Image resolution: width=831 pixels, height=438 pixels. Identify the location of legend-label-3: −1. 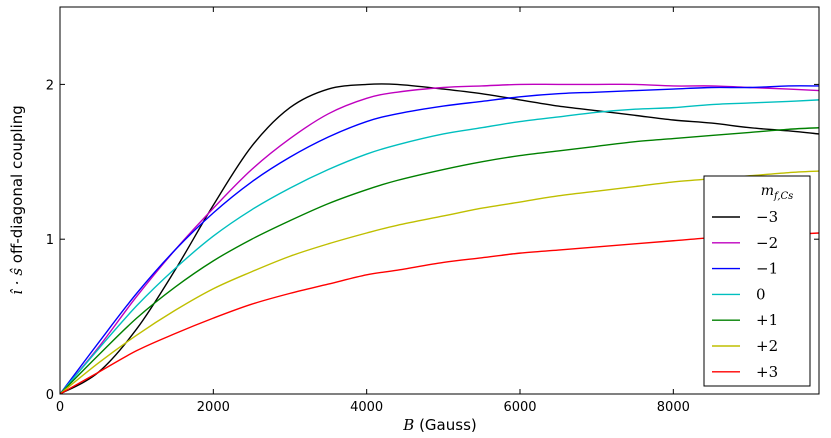
(767, 269).